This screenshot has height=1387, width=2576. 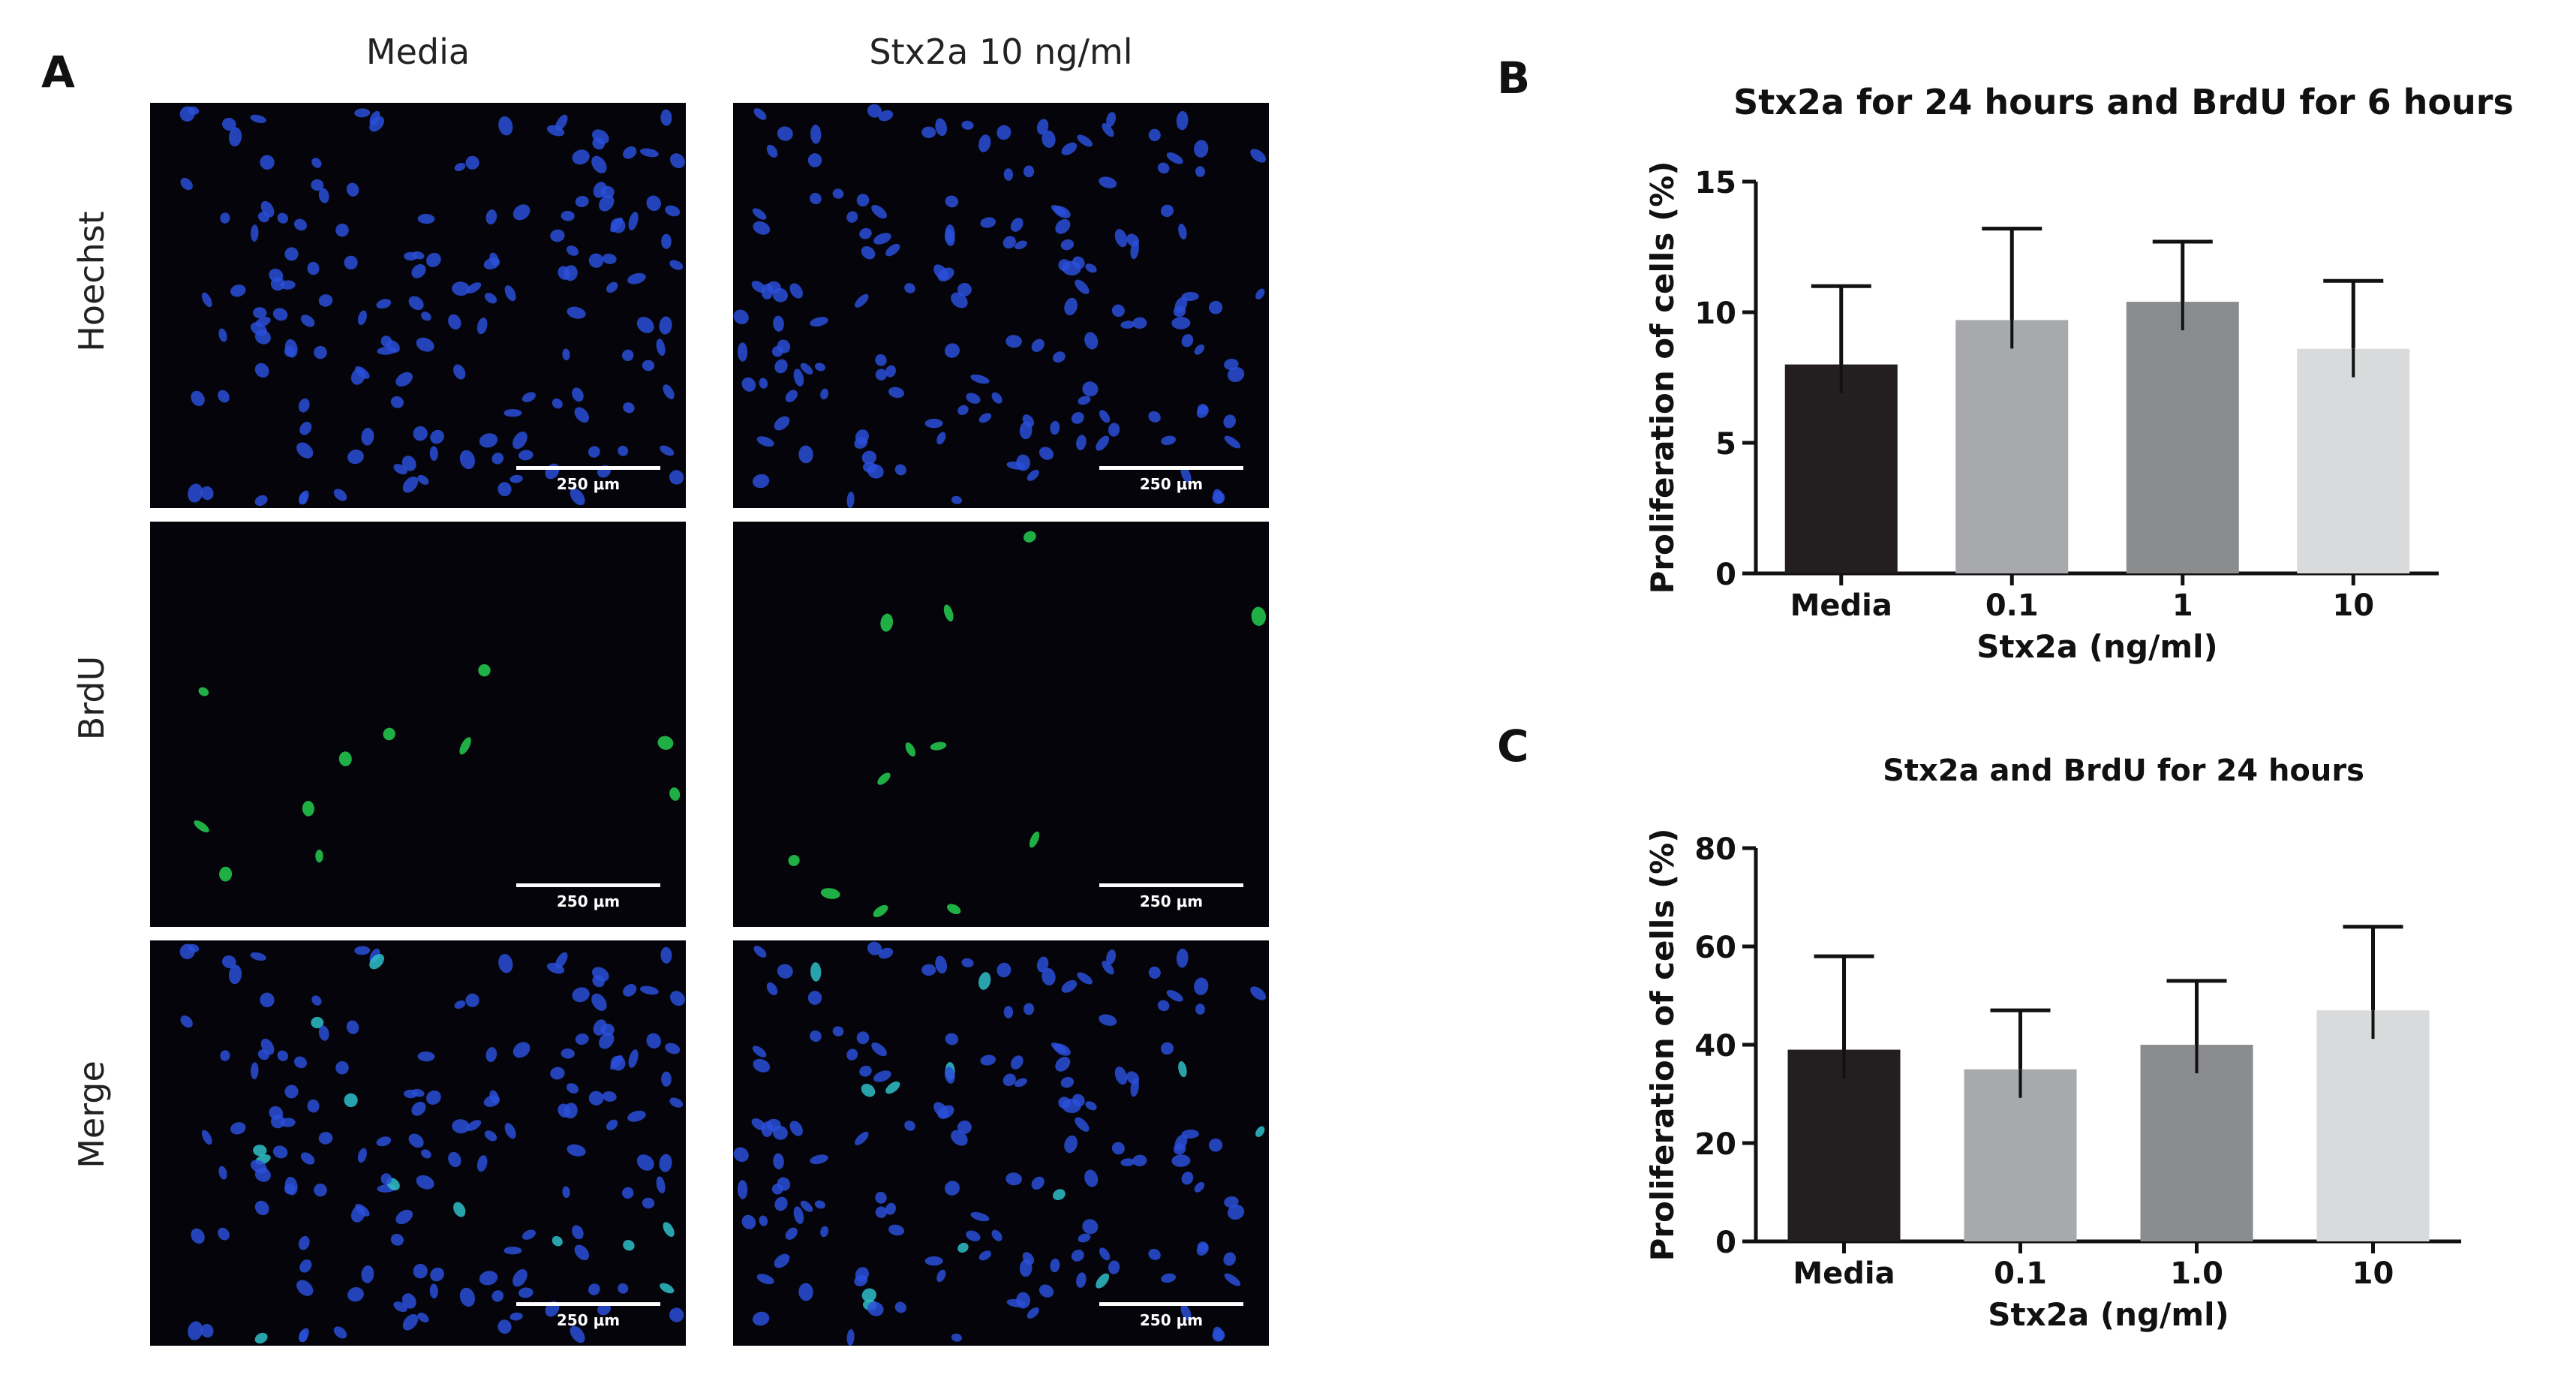 What do you see at coordinates (1725, 444) in the screenshot?
I see `y-tick-label: 5` at bounding box center [1725, 444].